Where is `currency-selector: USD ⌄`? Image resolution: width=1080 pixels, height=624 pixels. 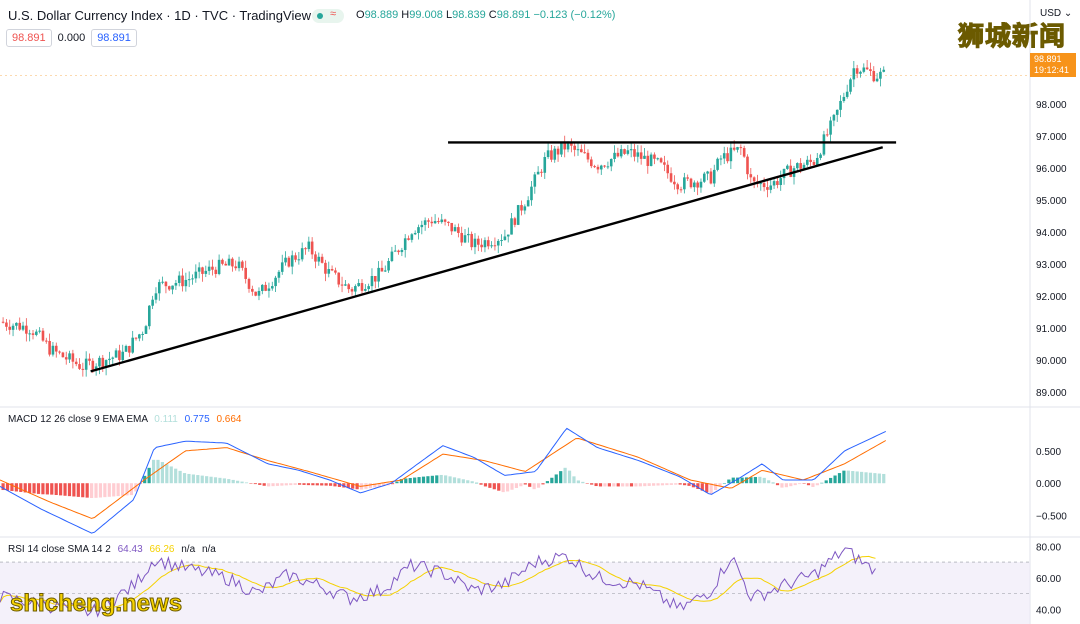
currency-selector: USD ⌄ is located at coordinates (1056, 13).